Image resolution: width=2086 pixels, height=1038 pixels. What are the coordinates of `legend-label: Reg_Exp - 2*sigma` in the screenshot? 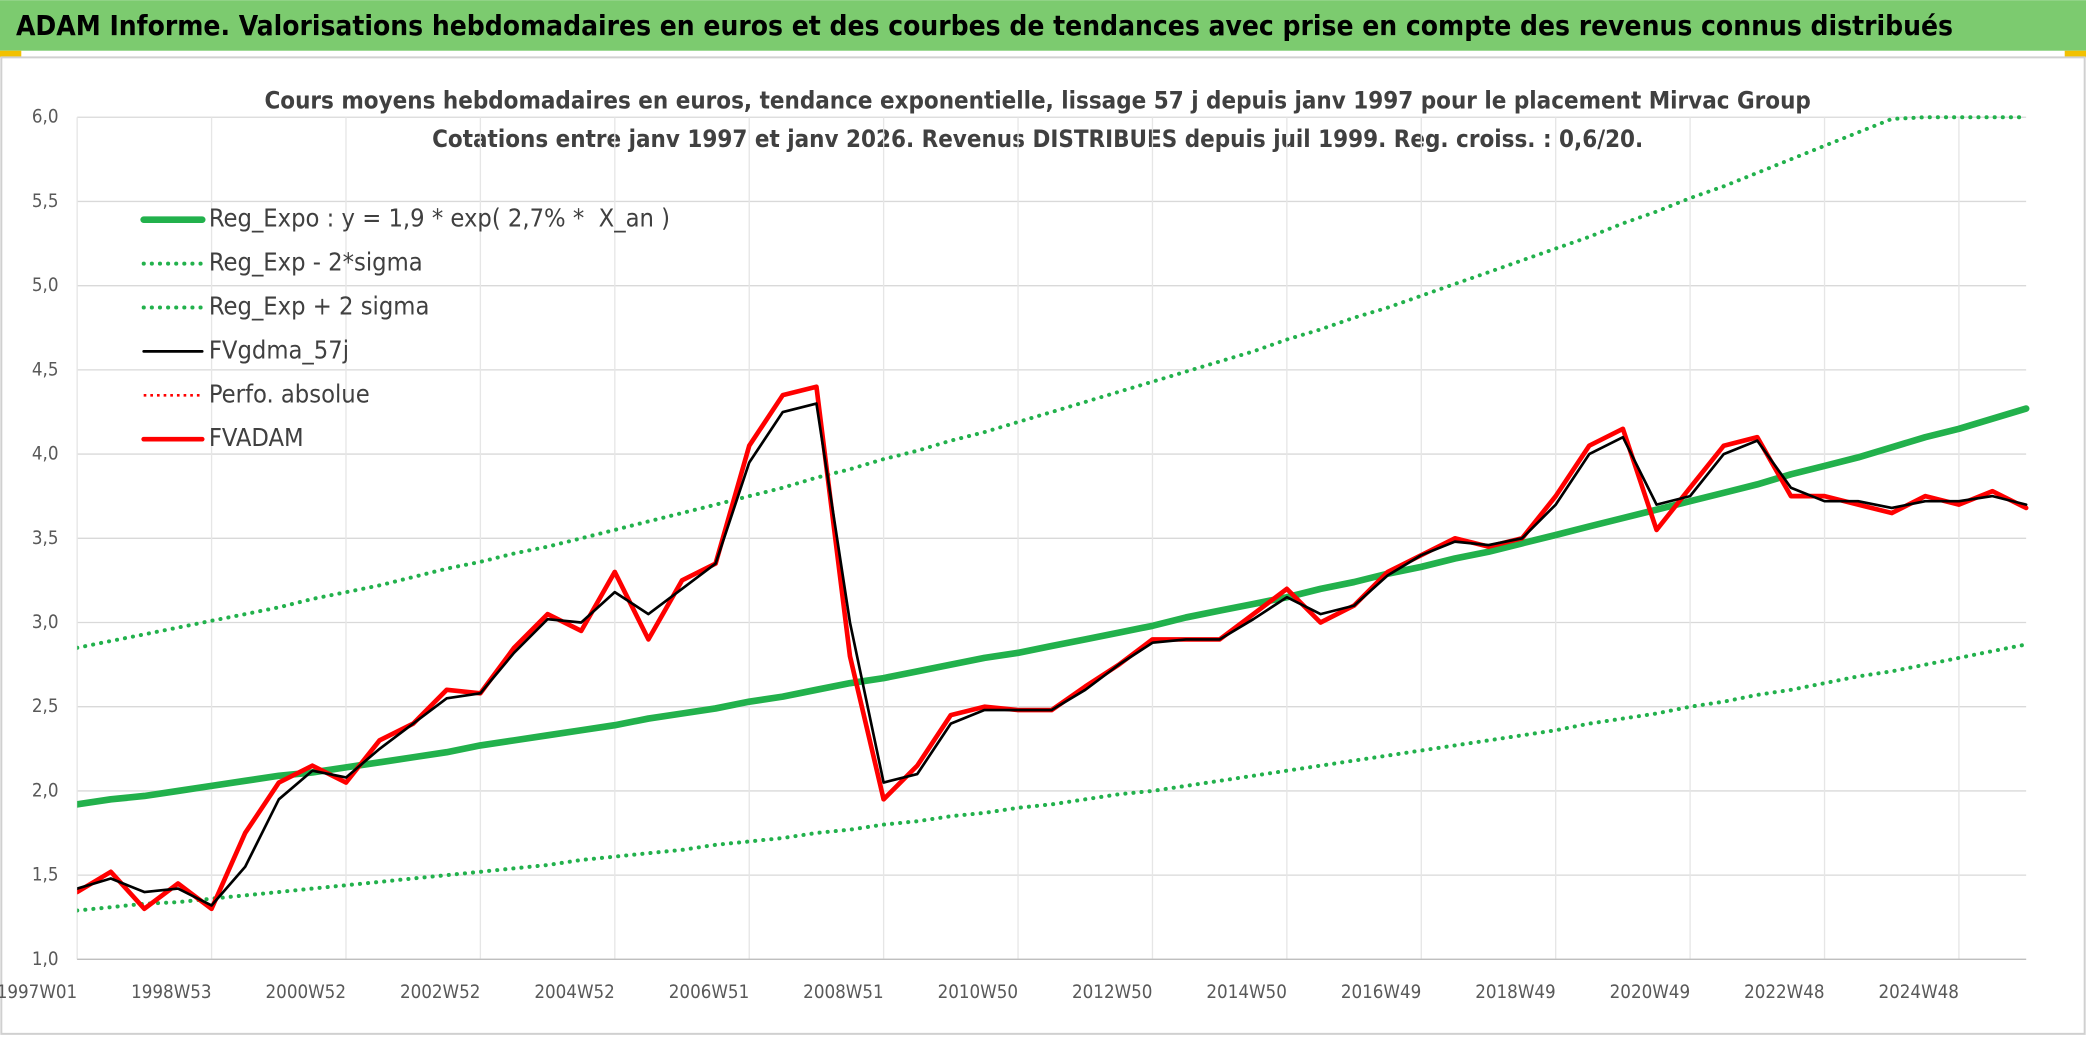 It's located at (316, 262).